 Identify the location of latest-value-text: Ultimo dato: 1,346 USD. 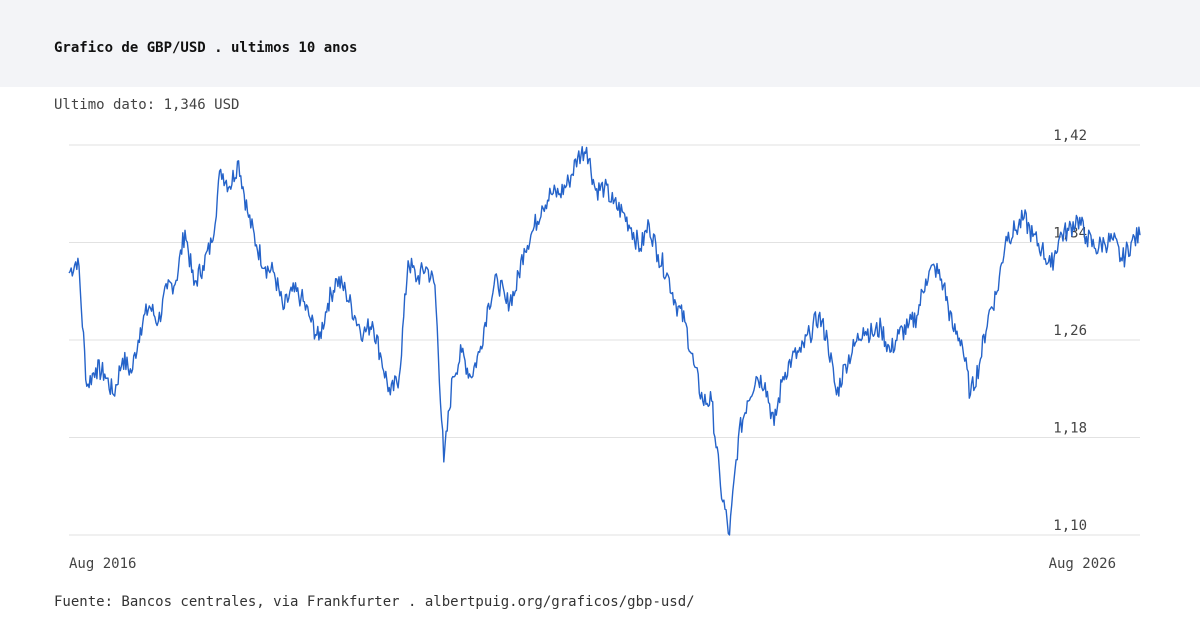
(147, 105).